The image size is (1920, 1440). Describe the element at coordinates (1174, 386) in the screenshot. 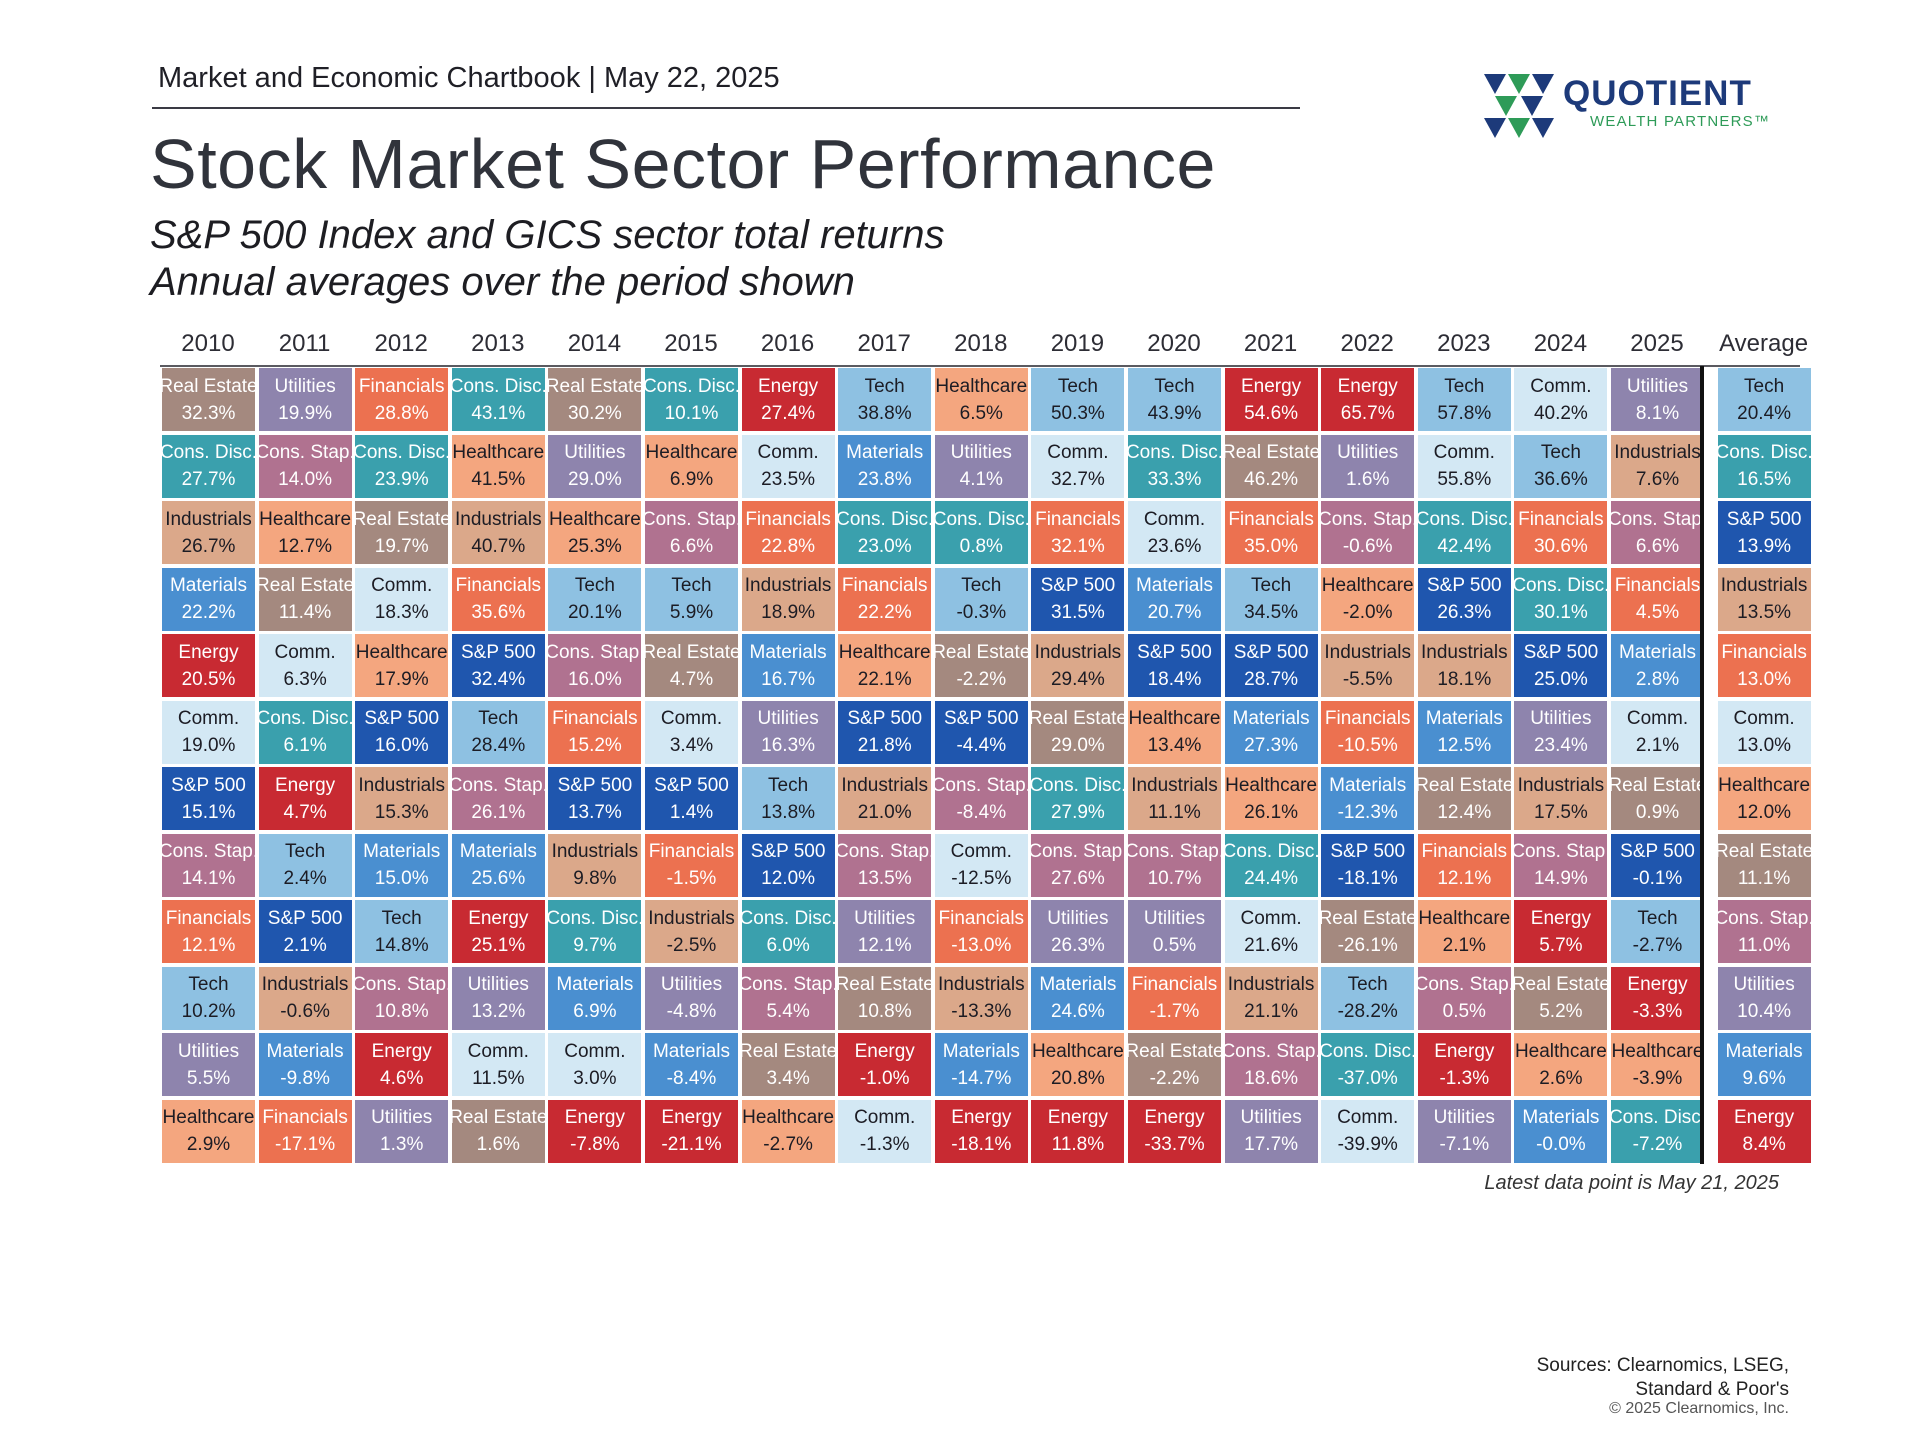

I see `sector-name: Tech` at that location.